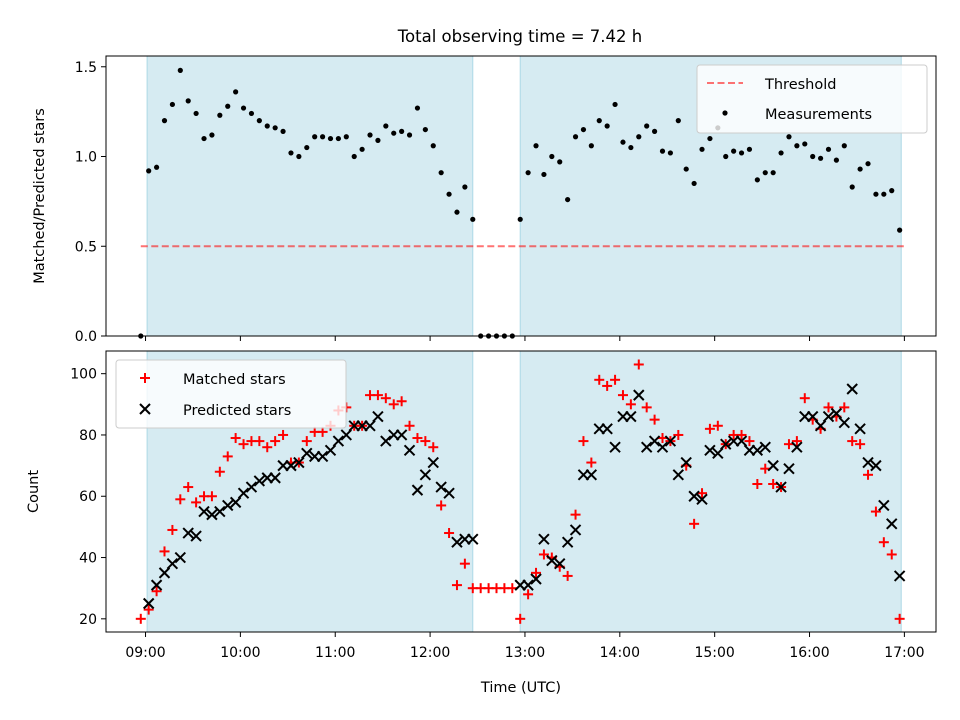 This screenshot has height=720, width=960. Describe the element at coordinates (525, 338) in the screenshot. I see `top-x-tick-marks` at that location.